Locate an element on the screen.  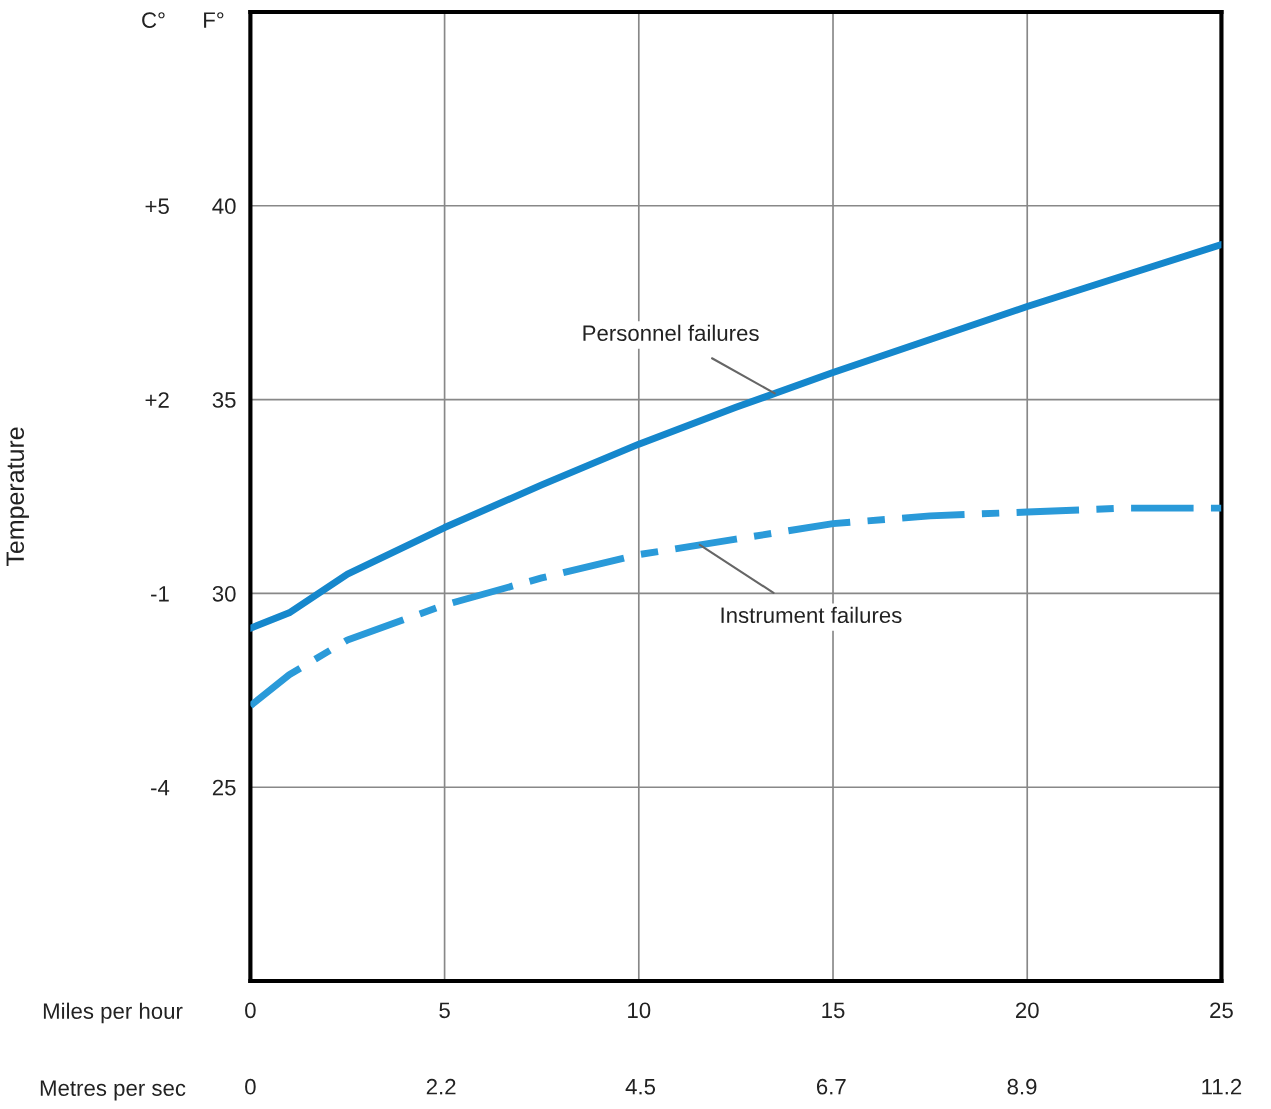
x2-tick-label: 11.2 is located at coordinates (1222, 1086).